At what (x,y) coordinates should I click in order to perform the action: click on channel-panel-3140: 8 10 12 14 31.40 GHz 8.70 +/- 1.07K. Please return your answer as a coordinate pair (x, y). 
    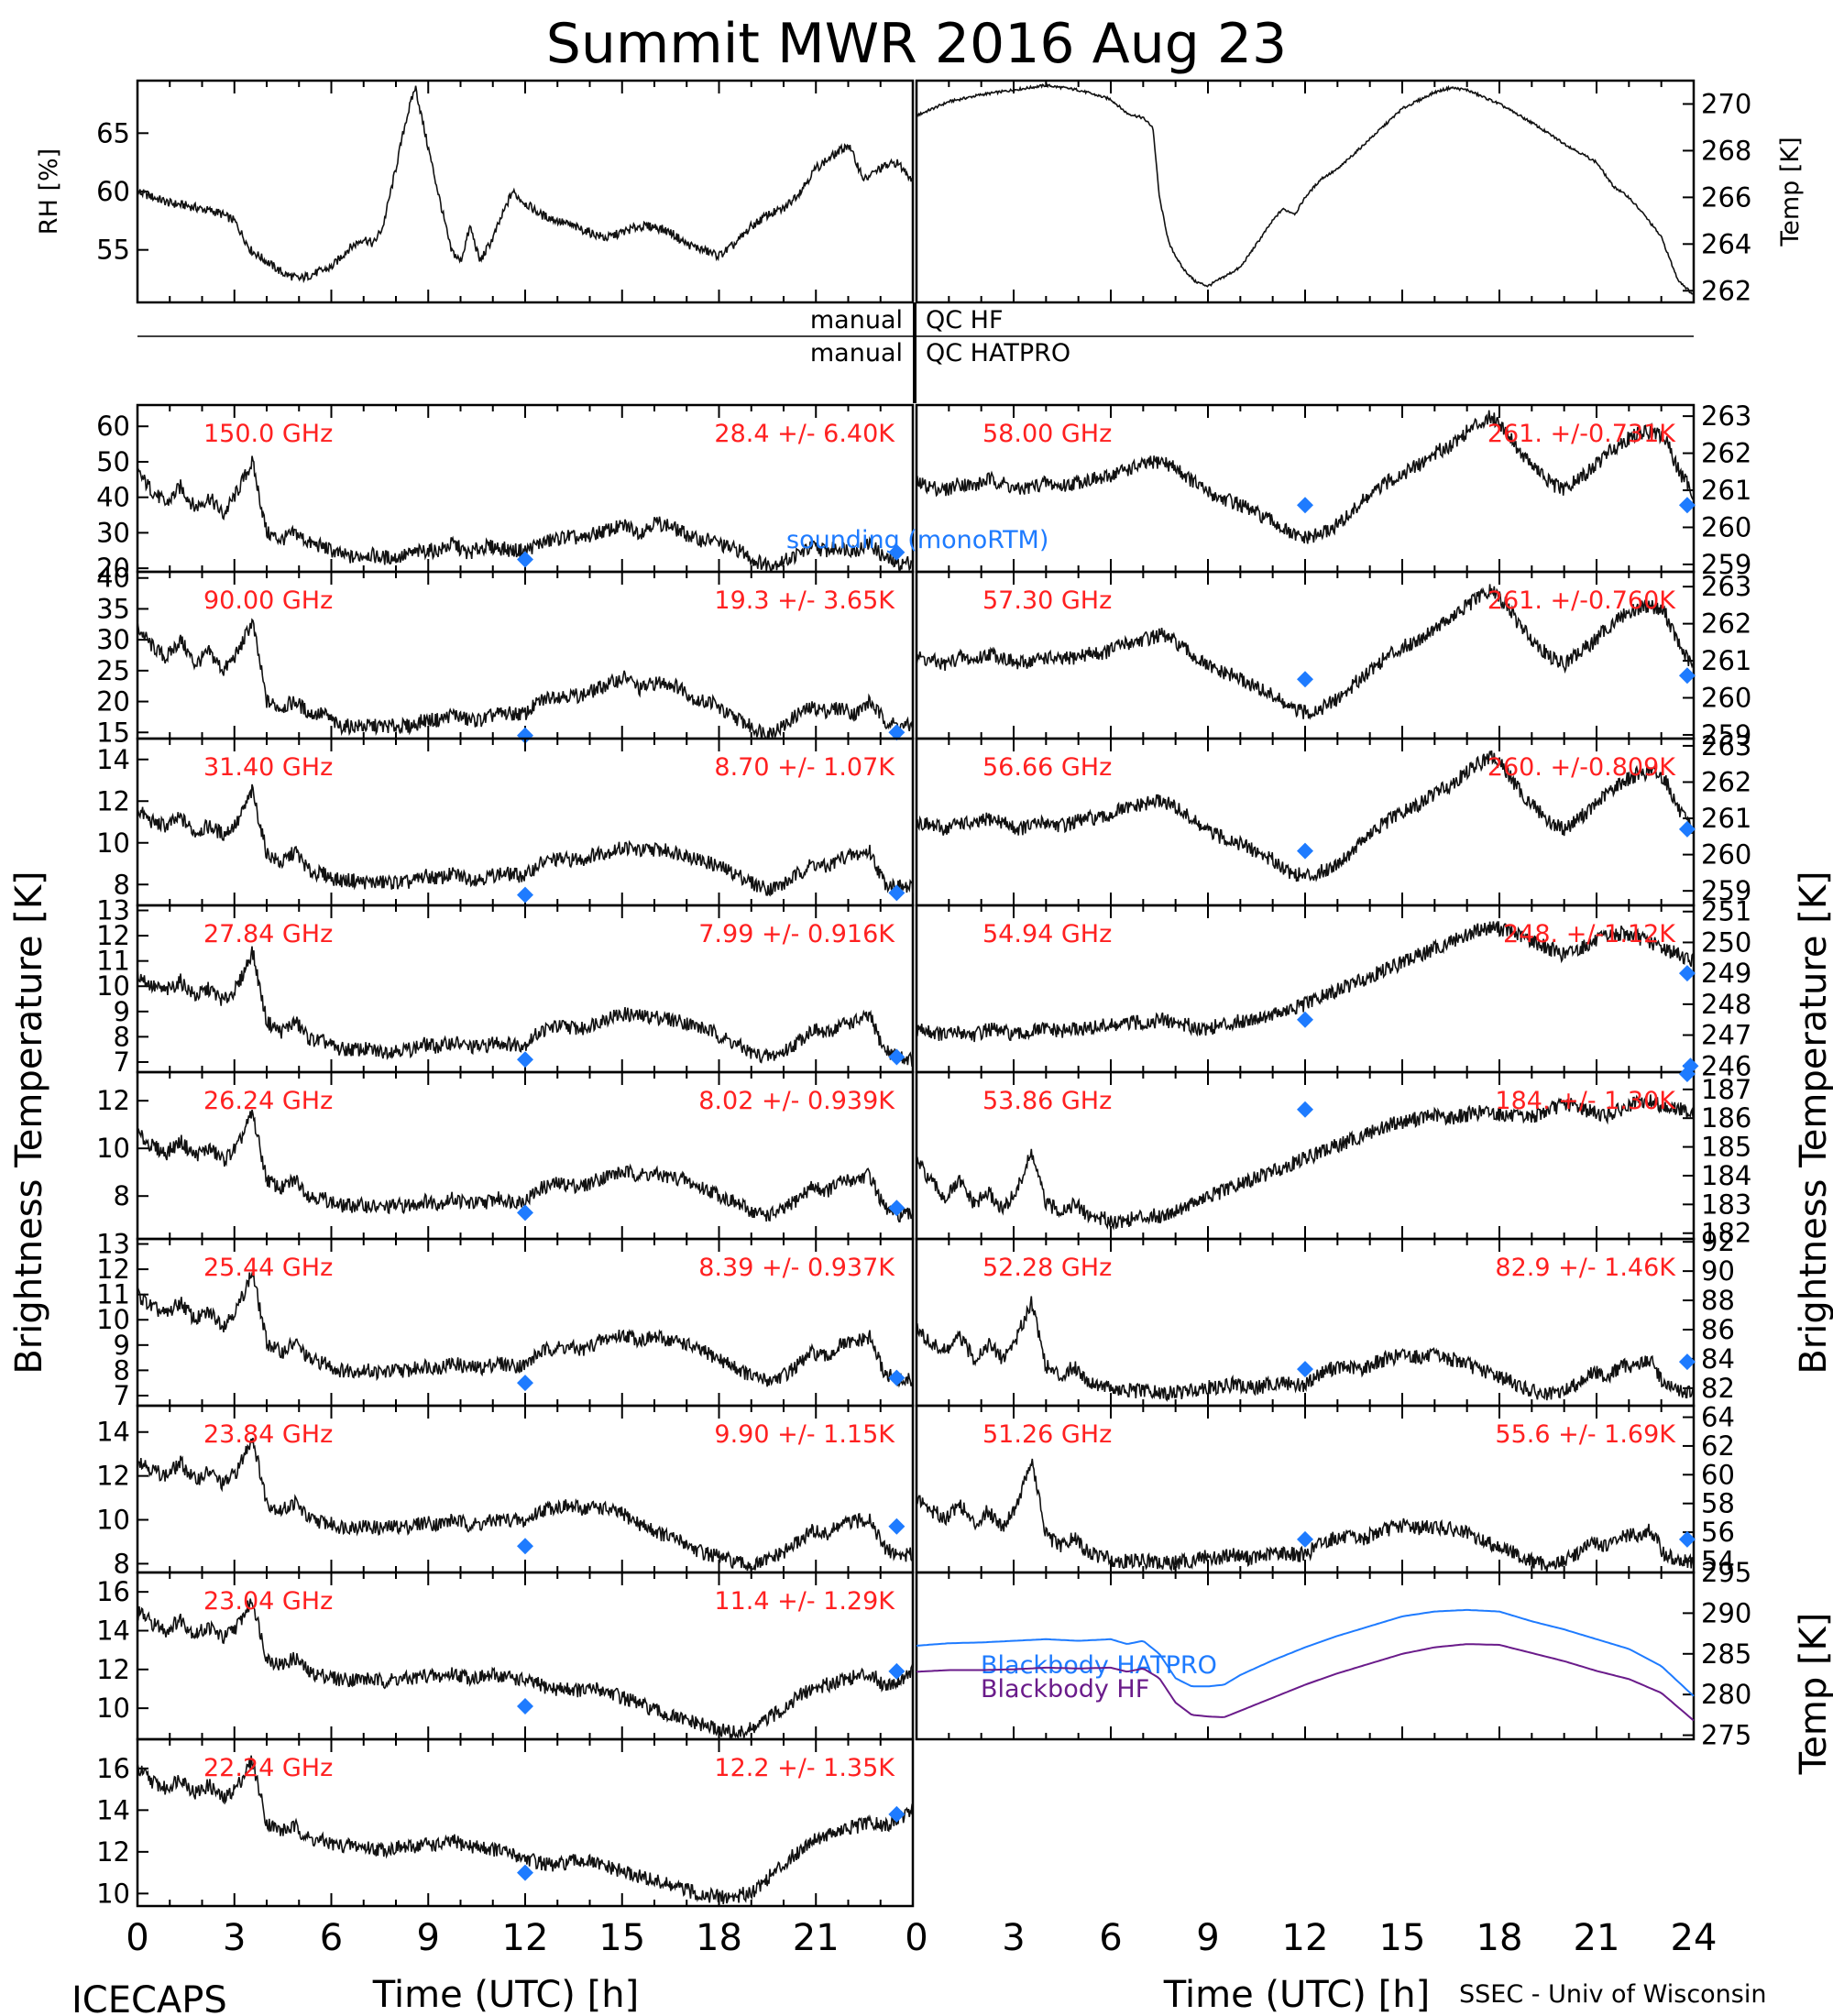
    Looking at the image, I should click on (505, 822).